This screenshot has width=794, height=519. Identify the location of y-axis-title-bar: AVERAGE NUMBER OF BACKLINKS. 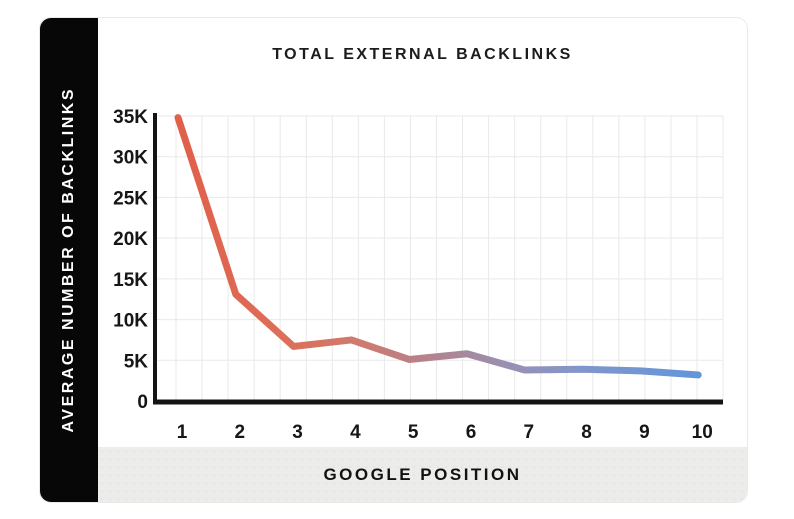
(69, 260).